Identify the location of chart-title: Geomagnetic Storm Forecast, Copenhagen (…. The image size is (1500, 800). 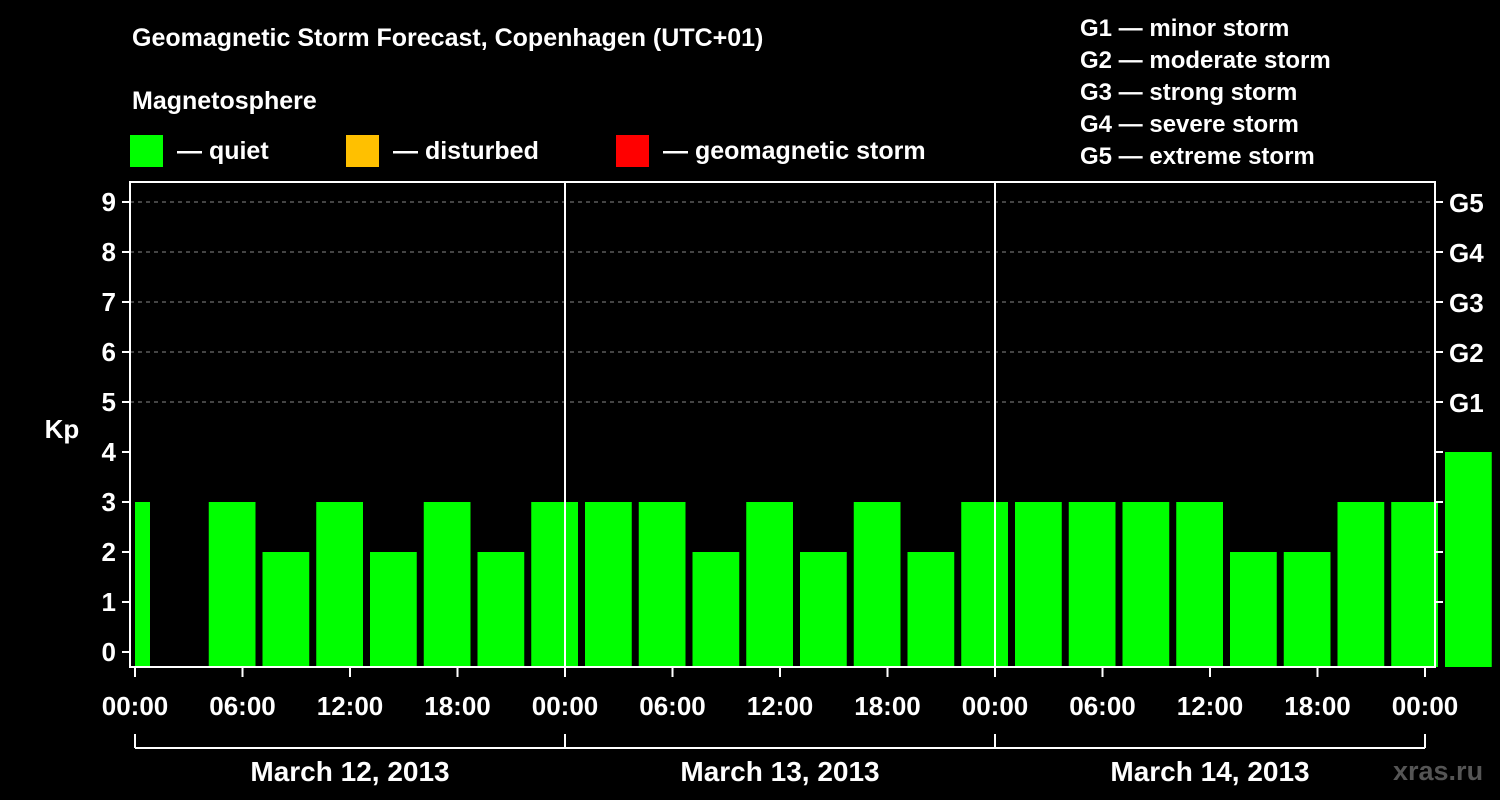
(448, 38).